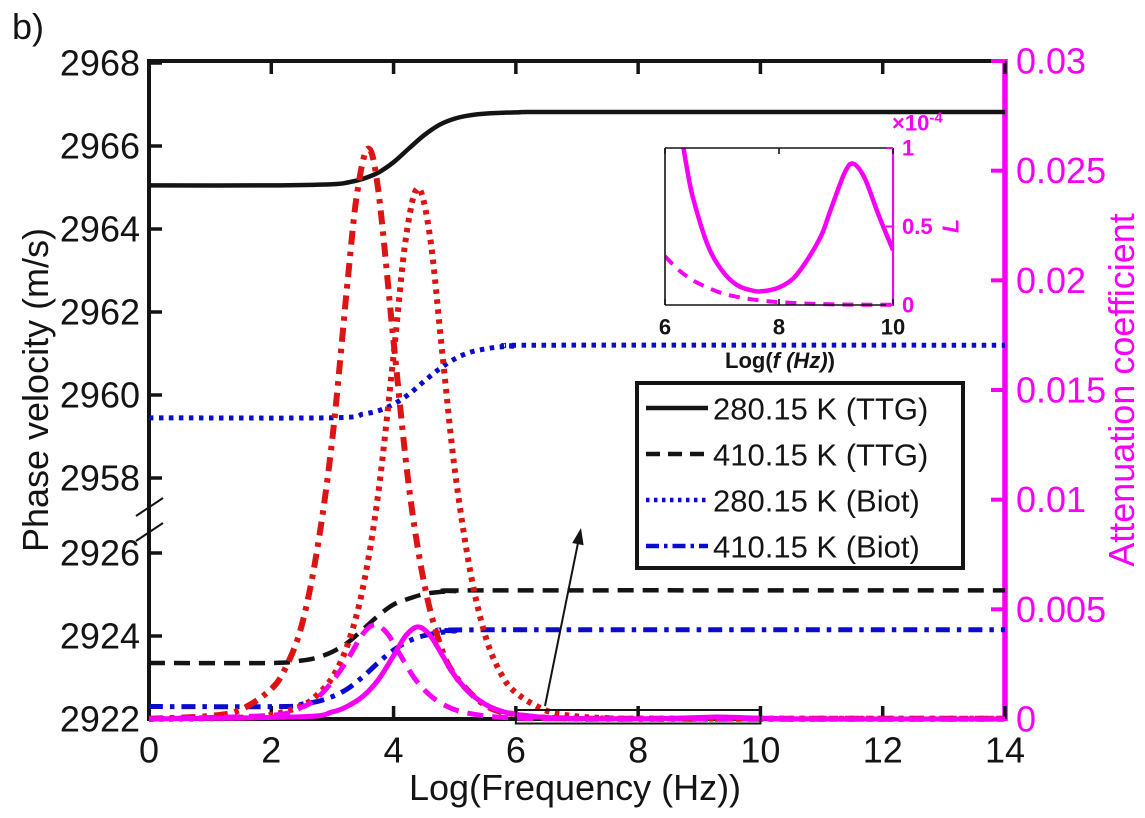 The image size is (1145, 818). I want to click on y-right-axis-ticks: 0 0.005 0.01 0.015 0.02 0.025 0.03, so click(1048, 390).